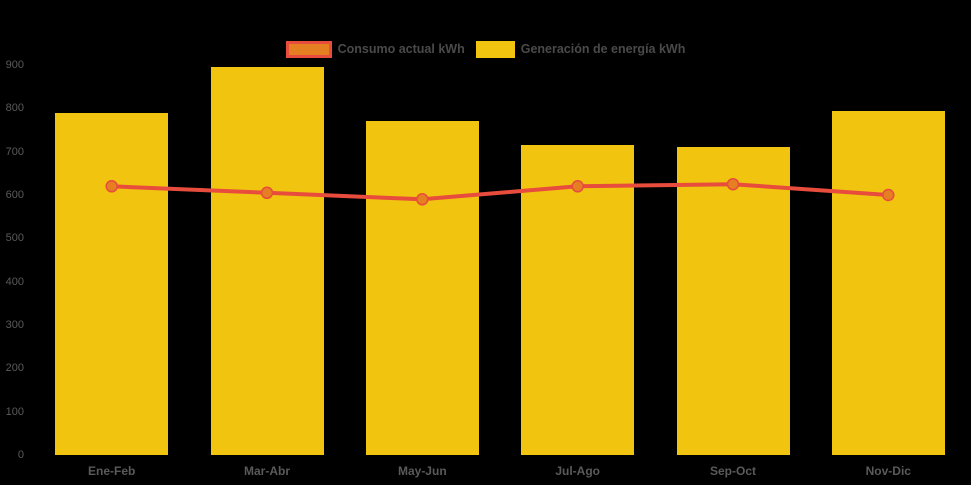 Image resolution: width=971 pixels, height=485 pixels. I want to click on x-axis-label-jul-ago: Jul-Ago, so click(577, 471).